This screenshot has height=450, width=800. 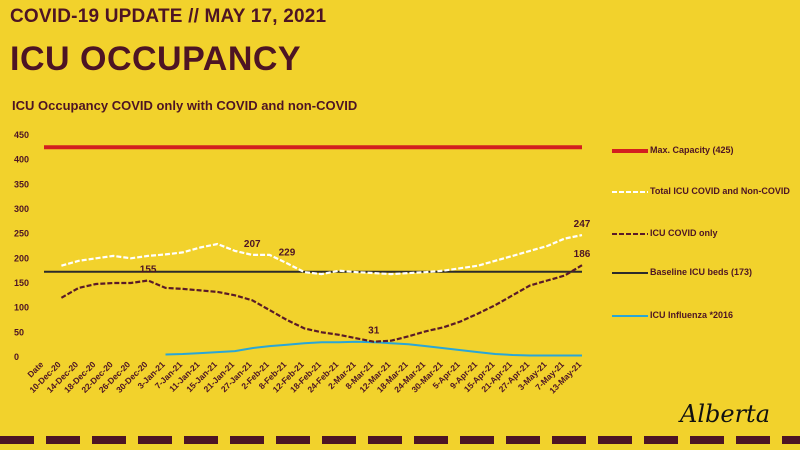 What do you see at coordinates (21, 283) in the screenshot?
I see `y-tick-label: 150` at bounding box center [21, 283].